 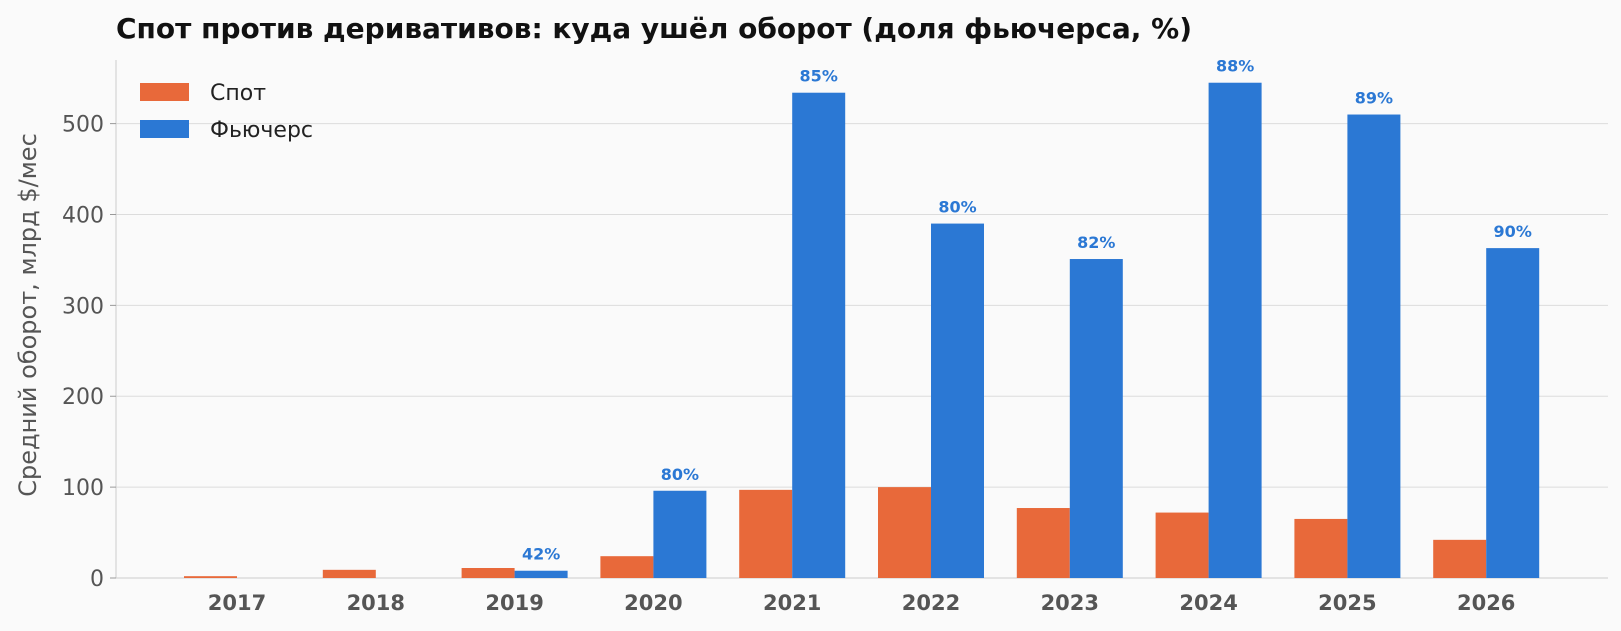 I want to click on bar-spot-2023, so click(x=1043, y=543).